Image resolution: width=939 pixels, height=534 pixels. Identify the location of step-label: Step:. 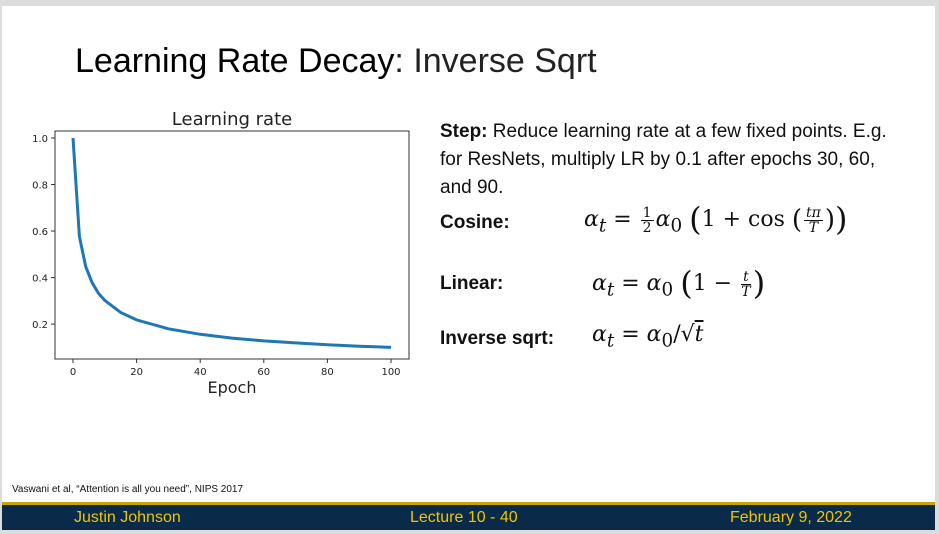
(464, 131).